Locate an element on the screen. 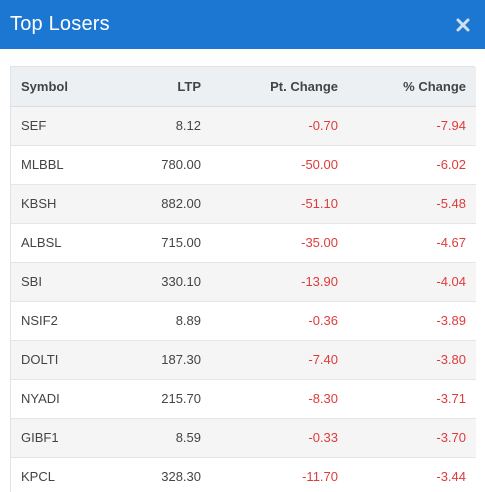  cell-pct-change: -3.89 is located at coordinates (412, 321).